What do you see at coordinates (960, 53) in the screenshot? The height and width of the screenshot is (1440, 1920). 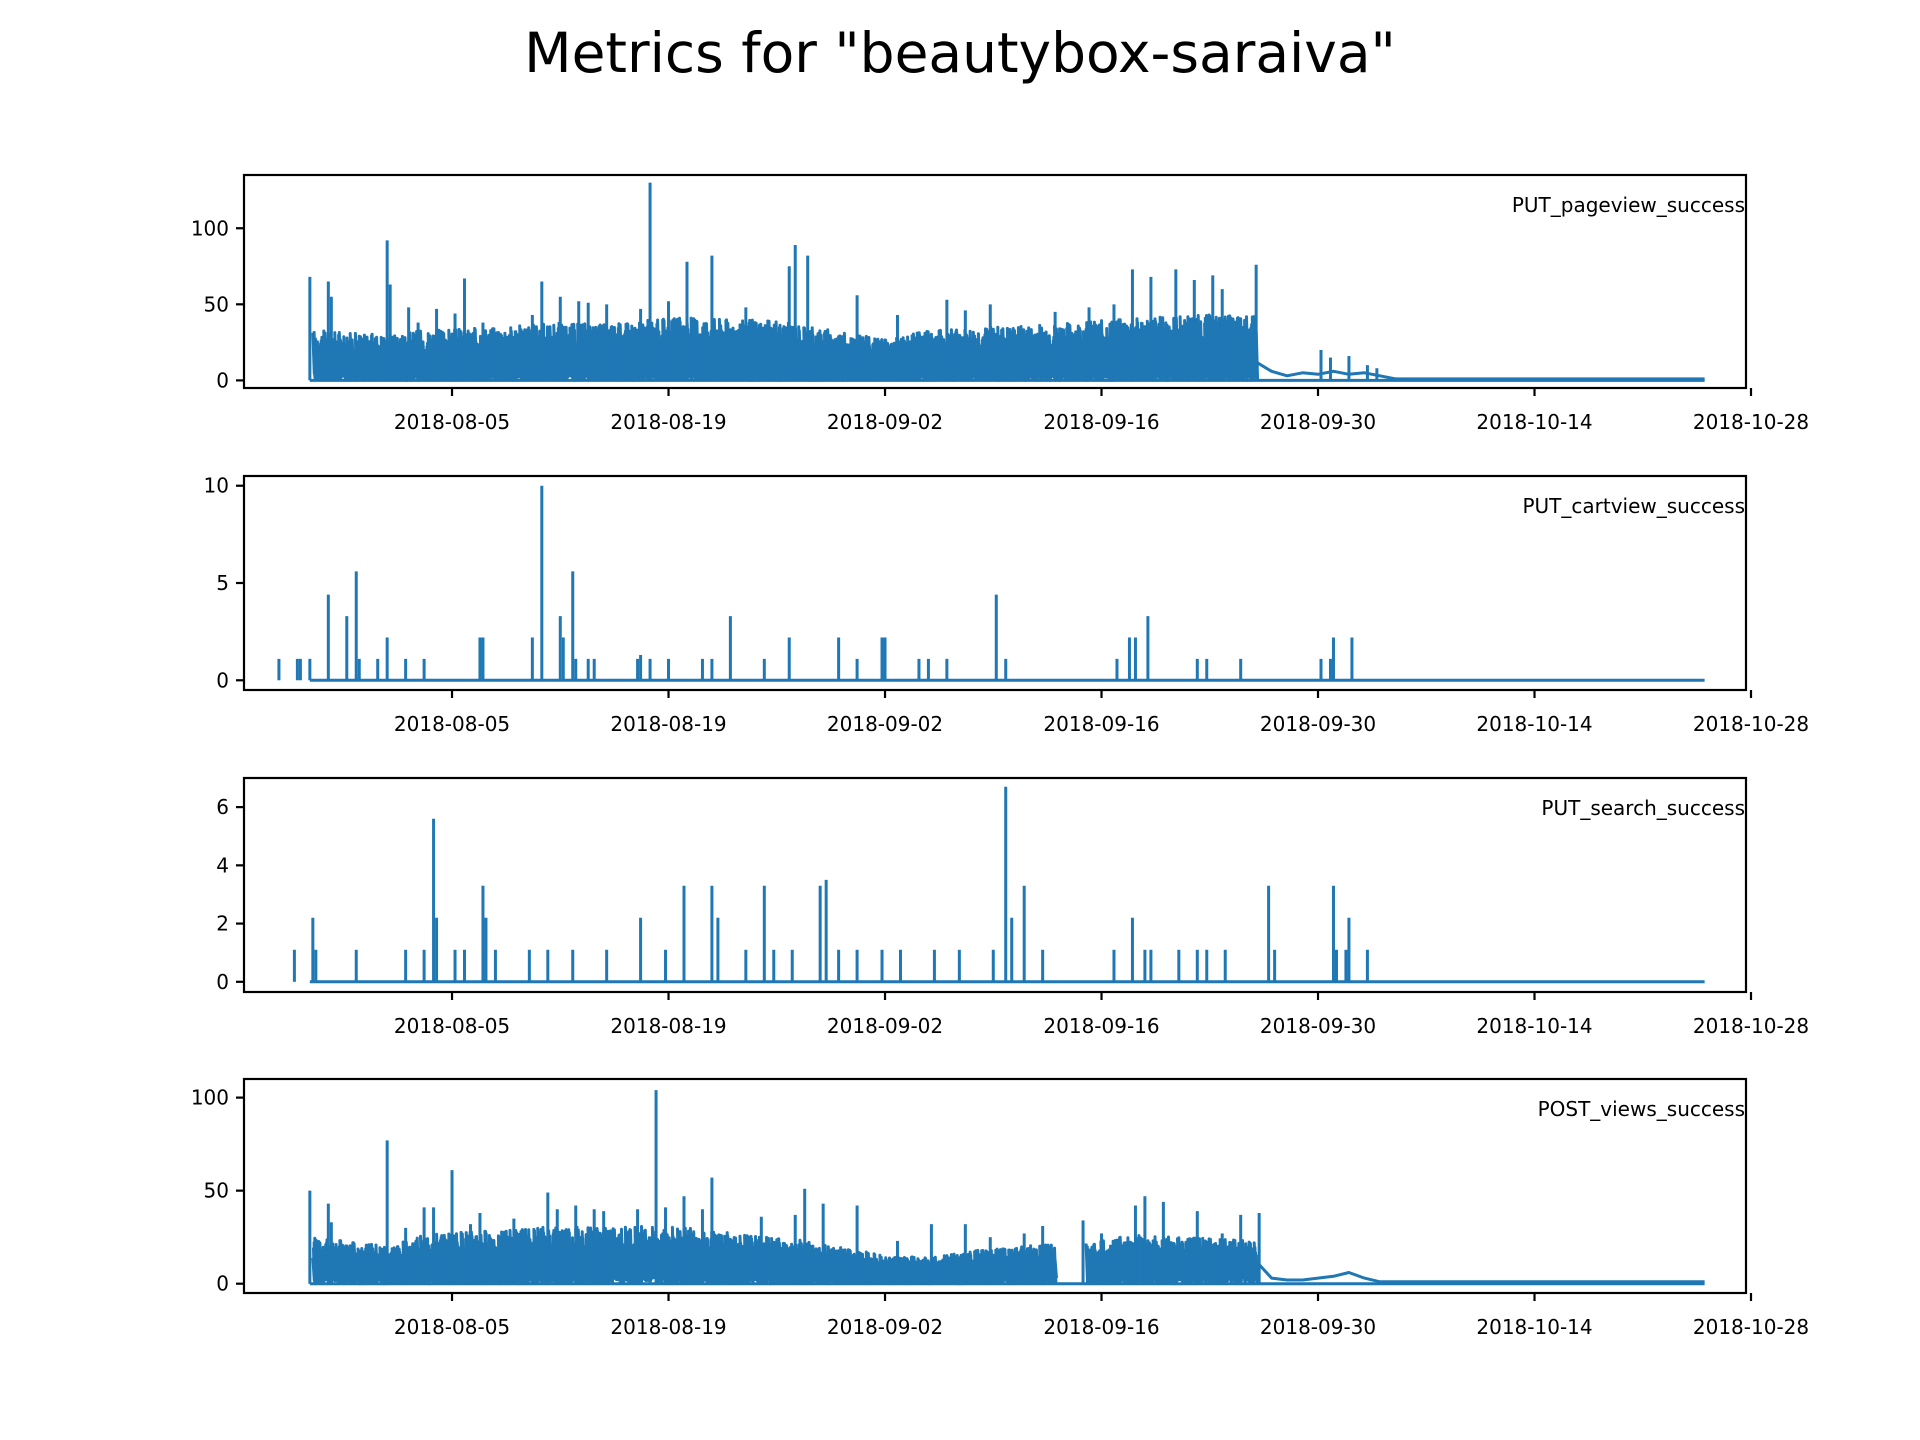 I see `chart-title: Metrics for "beautybox-saraiva"` at bounding box center [960, 53].